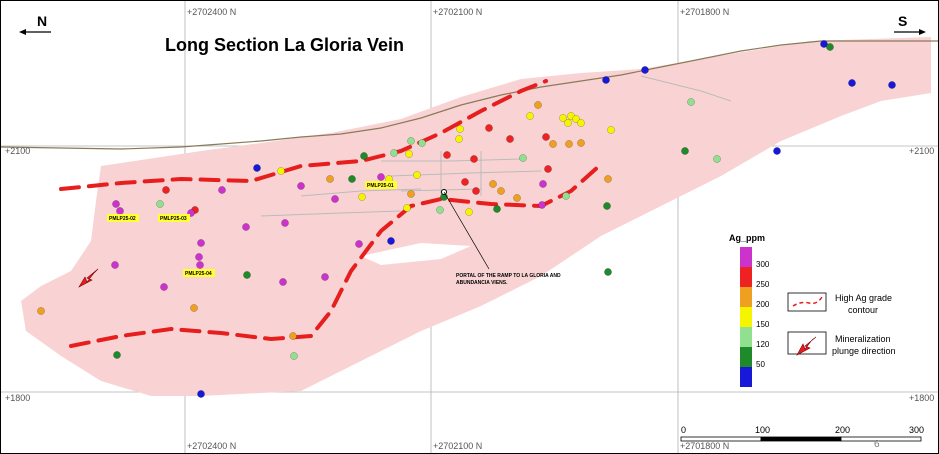 The width and height of the screenshot is (939, 454). Describe the element at coordinates (910, 24) in the screenshot. I see `south-indicator: S` at that location.